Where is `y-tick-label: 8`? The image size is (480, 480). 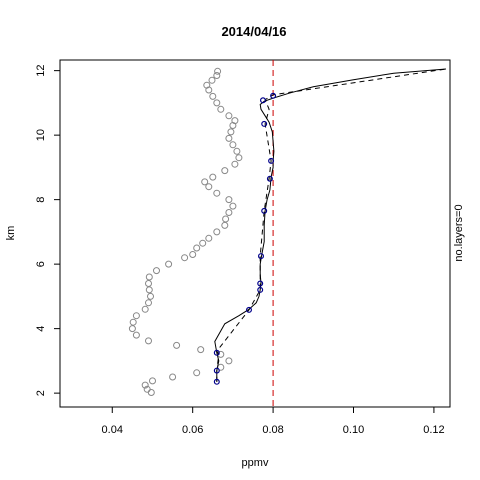
y-tick-label: 8 is located at coordinates (41, 200).